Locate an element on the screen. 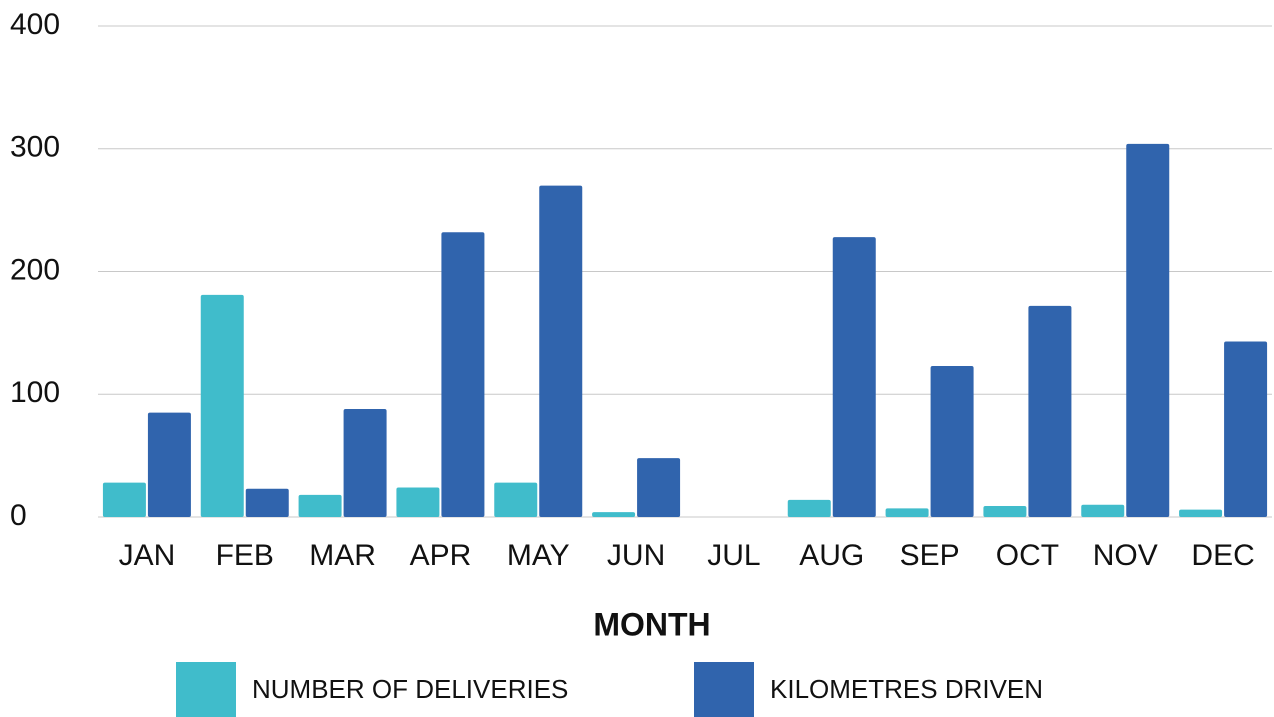 Image resolution: width=1274 pixels, height=717 pixels. x-tick-label: AUG is located at coordinates (831, 555).